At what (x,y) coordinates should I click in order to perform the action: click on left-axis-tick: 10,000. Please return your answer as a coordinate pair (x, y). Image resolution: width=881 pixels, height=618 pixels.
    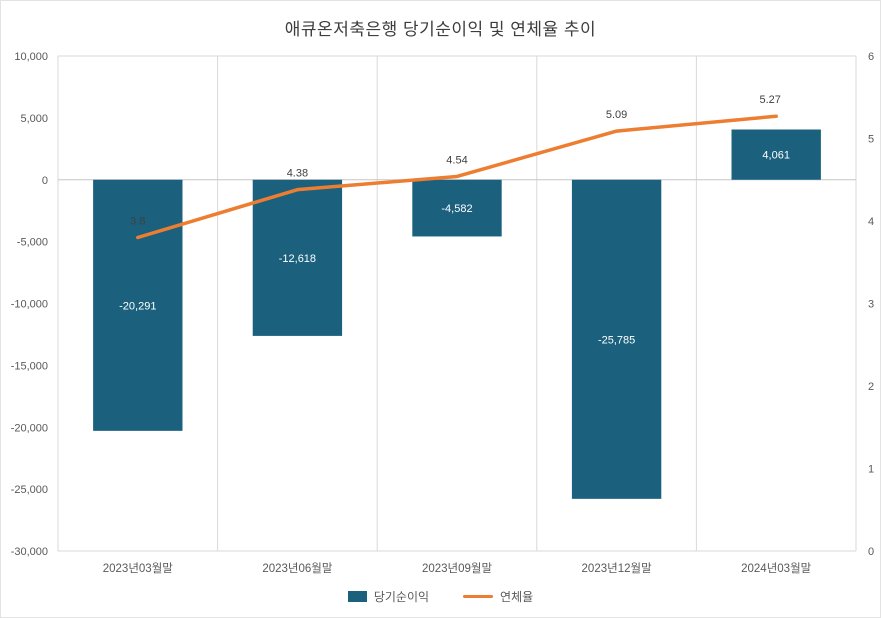
    Looking at the image, I should click on (31, 57).